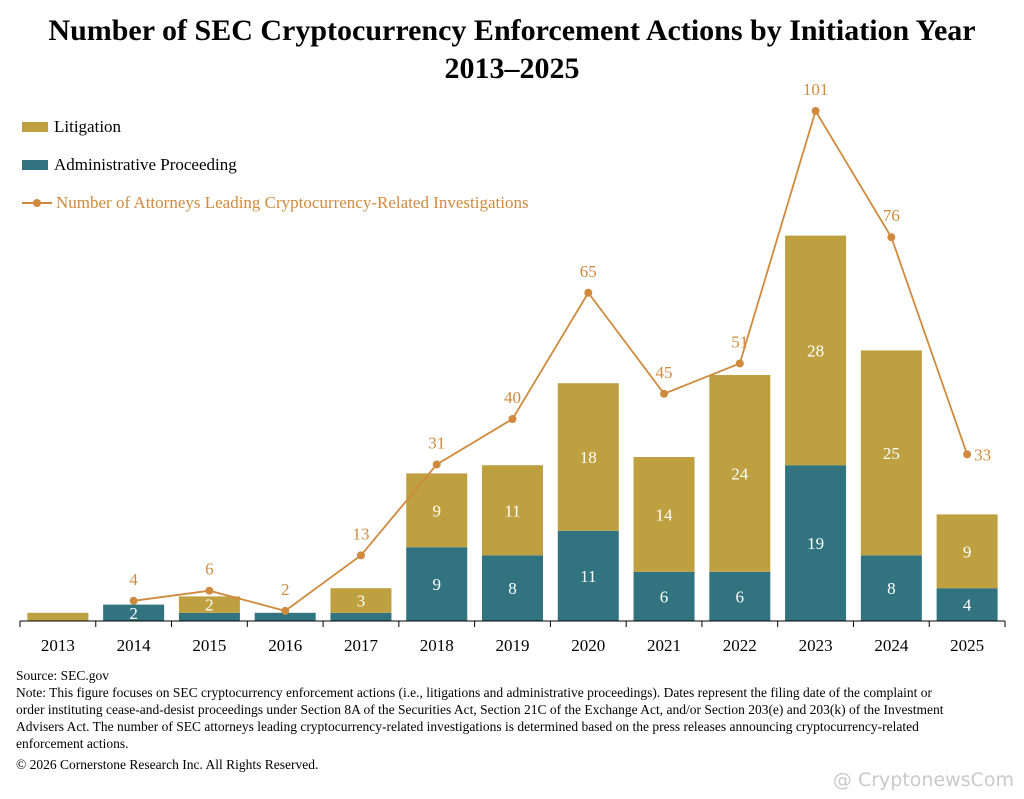  I want to click on x-tick-label-2016: 2016, so click(285, 645).